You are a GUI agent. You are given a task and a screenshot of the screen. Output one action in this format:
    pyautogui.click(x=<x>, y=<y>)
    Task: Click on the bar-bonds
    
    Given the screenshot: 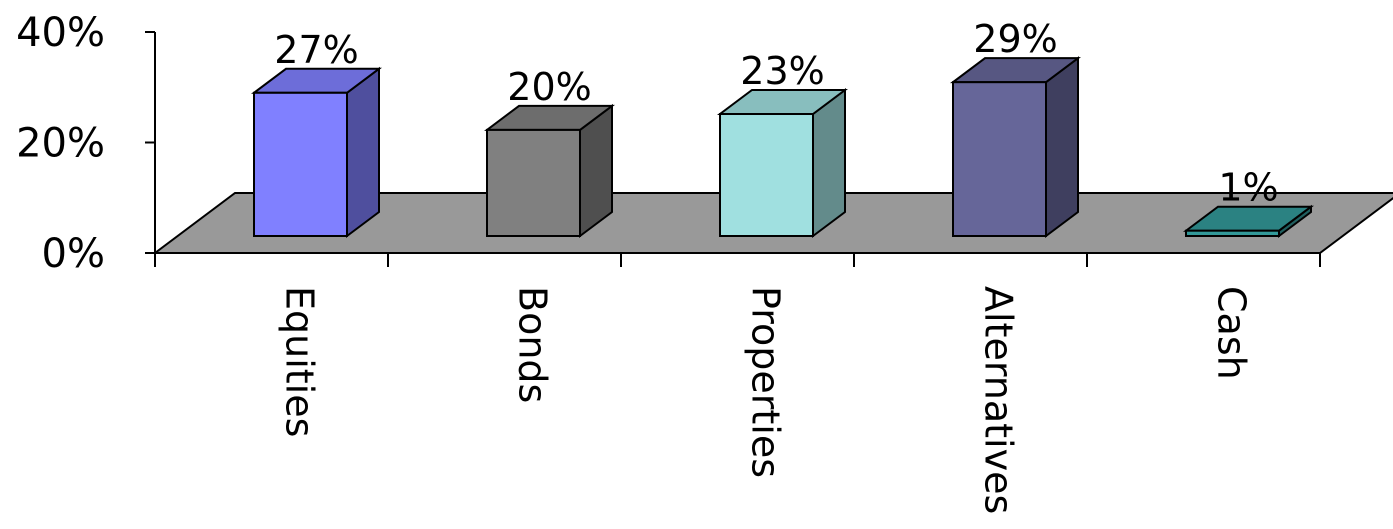 What is the action you would take?
    pyautogui.click(x=549, y=170)
    